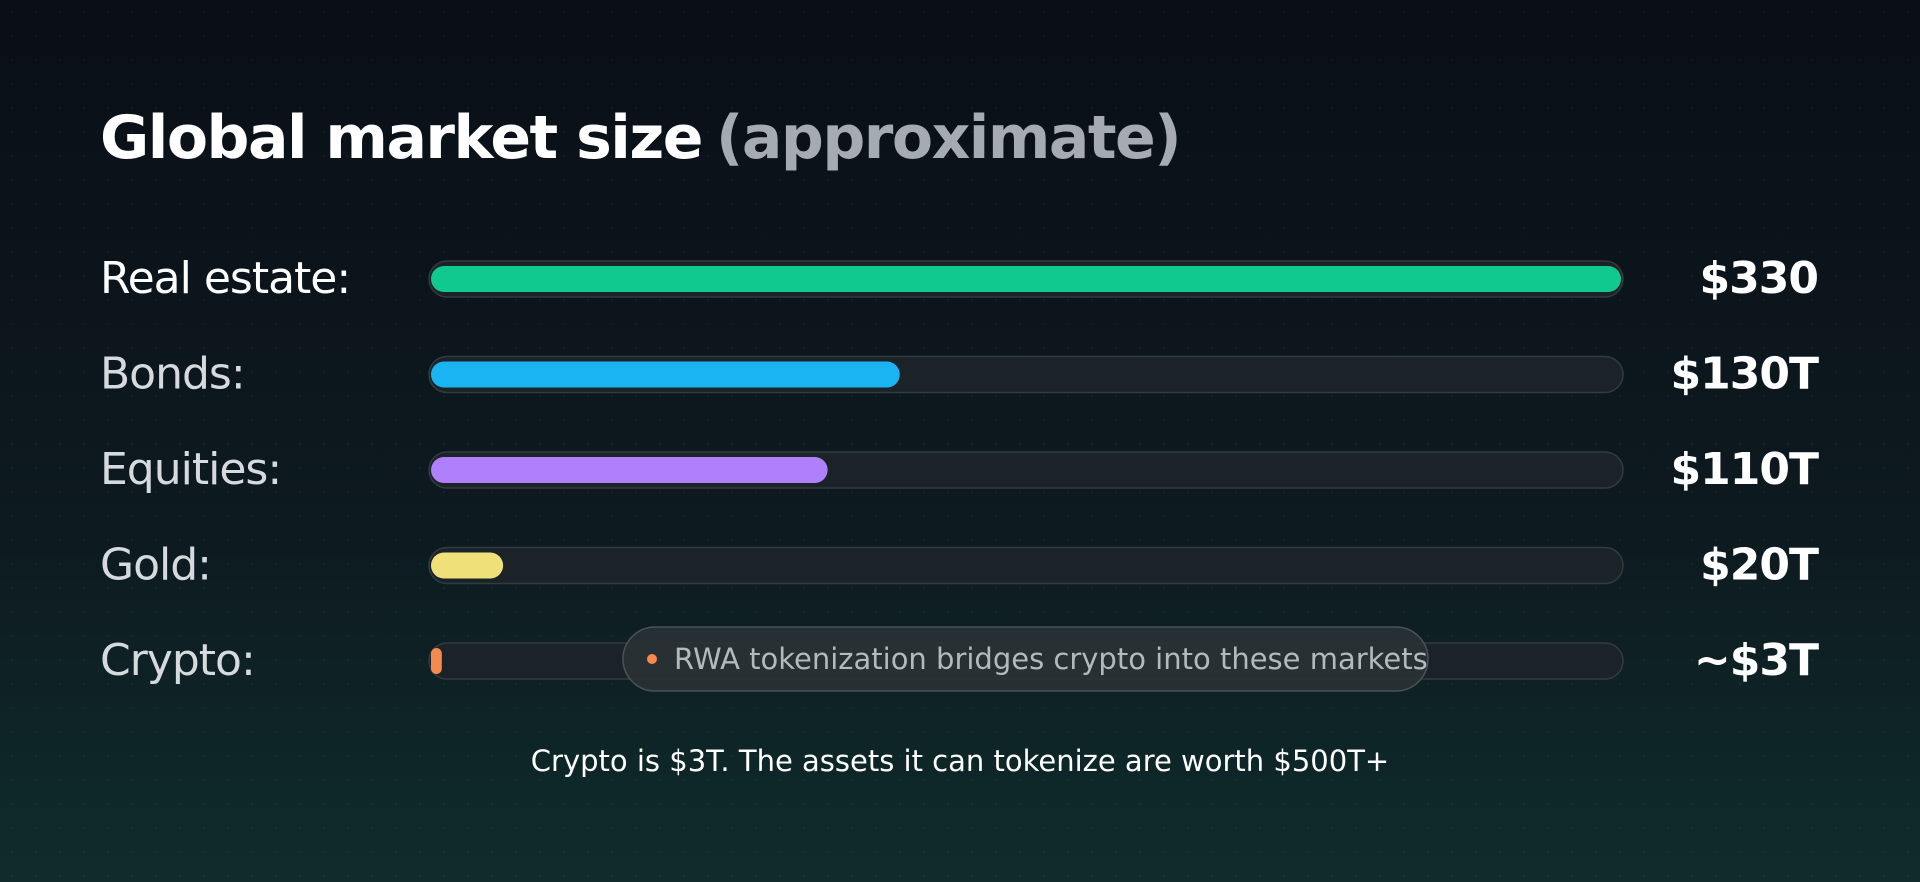 Image resolution: width=1920 pixels, height=882 pixels. I want to click on category-label: Gold:, so click(155, 565).